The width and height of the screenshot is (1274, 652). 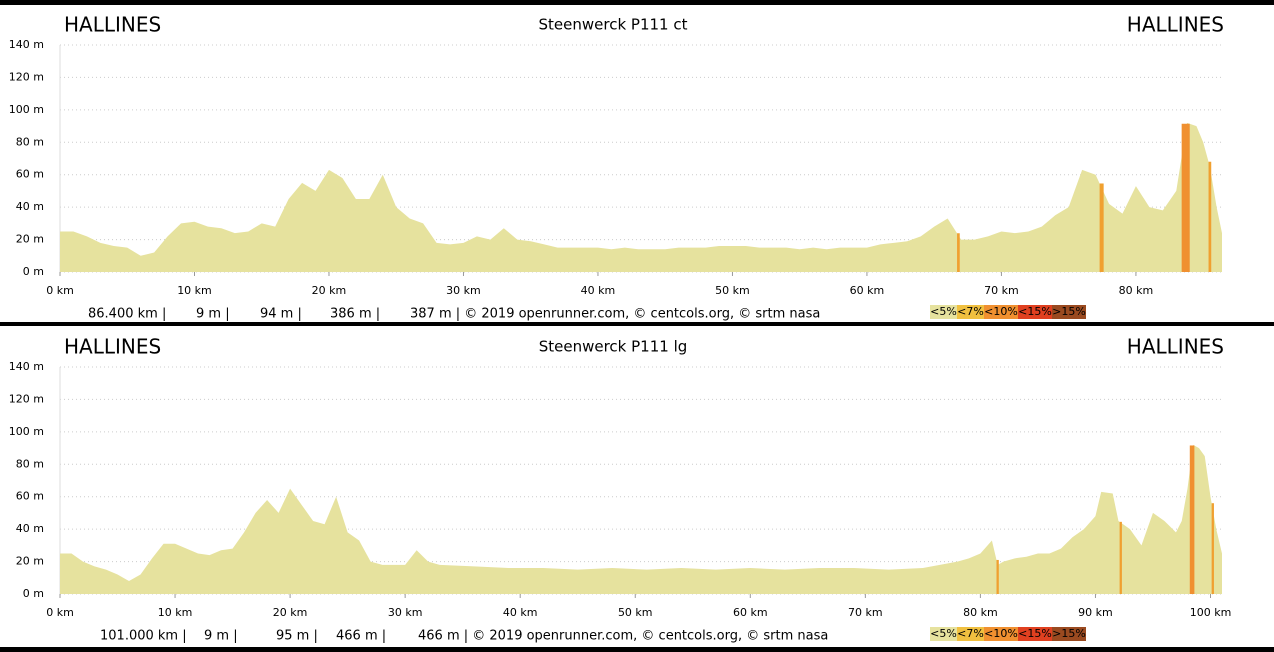 I want to click on footer-stat: 95 m |, so click(x=297, y=636).